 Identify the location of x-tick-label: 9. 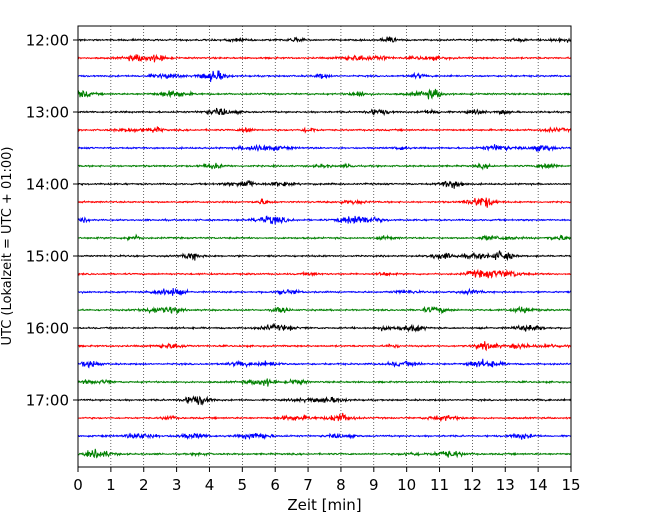
(374, 485).